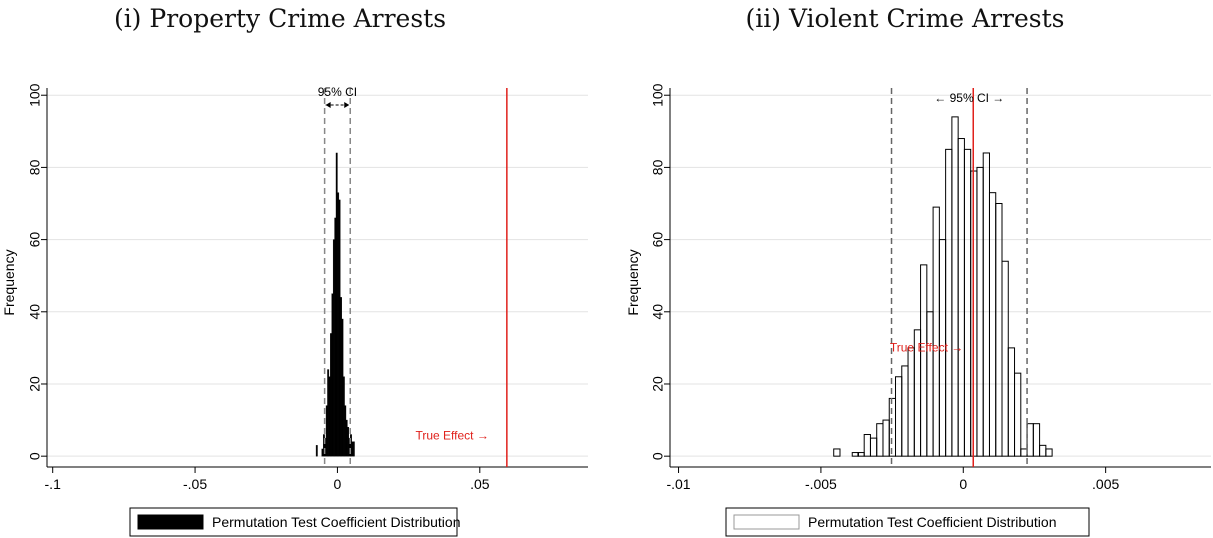 Image resolution: width=1213 pixels, height=538 pixels. Describe the element at coordinates (280, 18) in the screenshot. I see `chart-title-property: (i) Property Crime Arrests` at that location.